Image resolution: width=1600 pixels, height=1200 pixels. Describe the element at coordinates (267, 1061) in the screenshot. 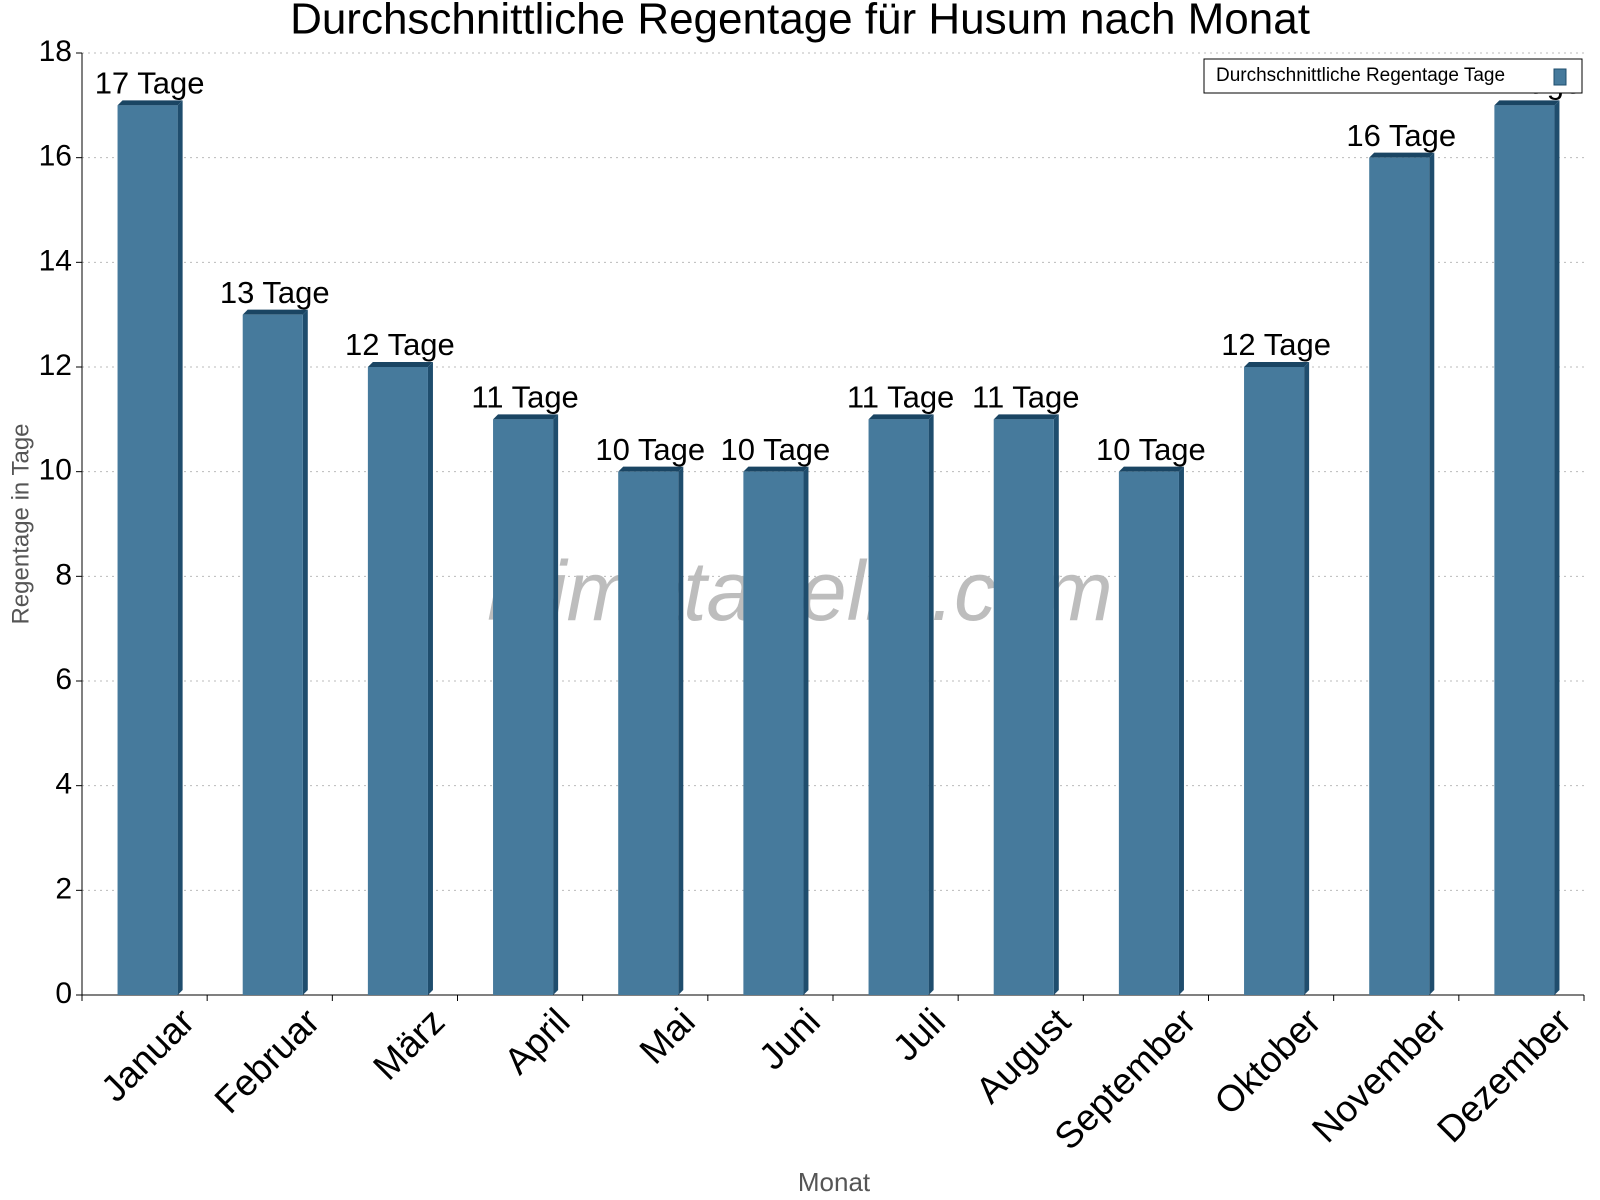

I see `x-tick-label: Februar` at that location.